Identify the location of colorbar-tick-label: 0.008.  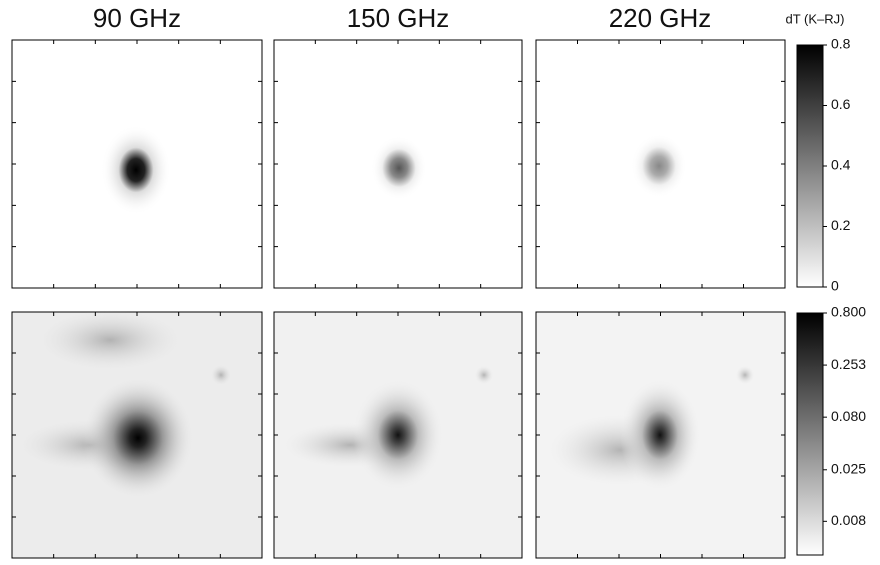
(848, 520).